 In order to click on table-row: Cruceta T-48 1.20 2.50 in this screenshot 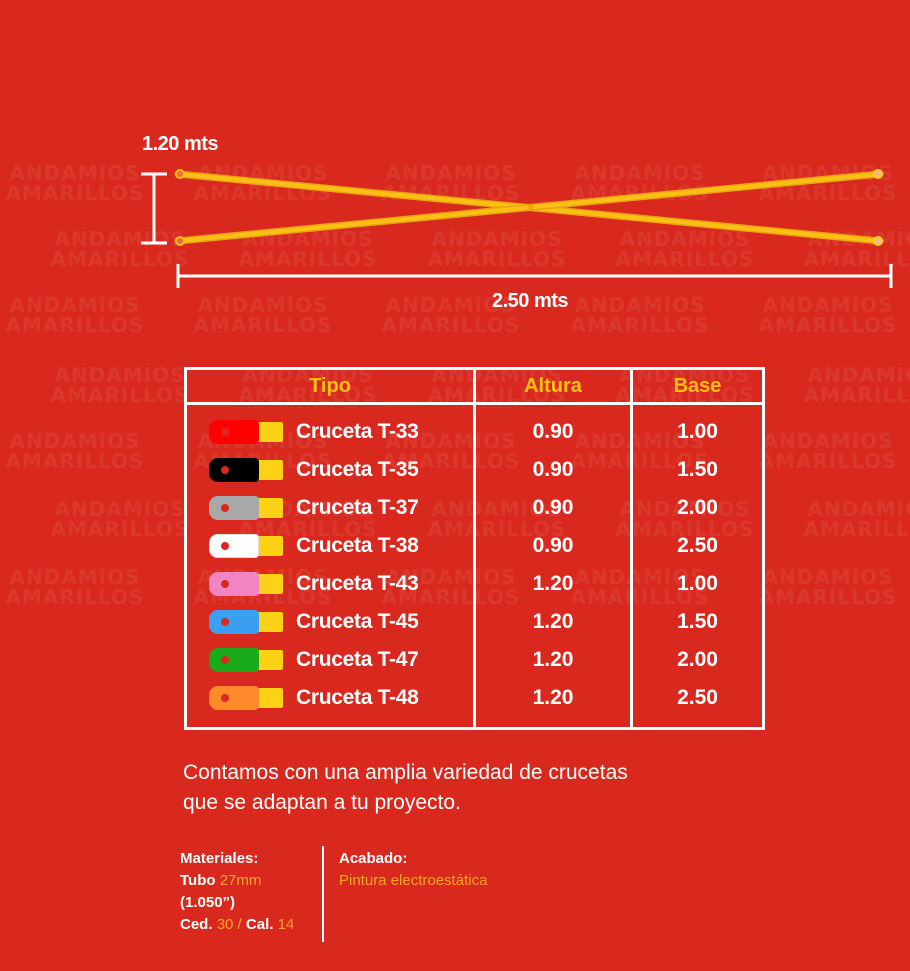, I will do `click(474, 704)`.